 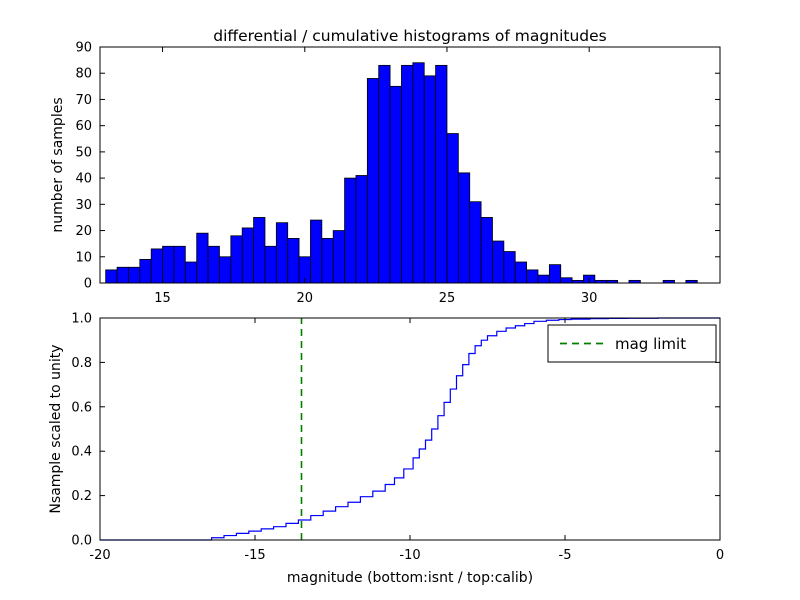 I want to click on bottom-y-axis-label: Nsample scaled to unity, so click(x=56, y=428).